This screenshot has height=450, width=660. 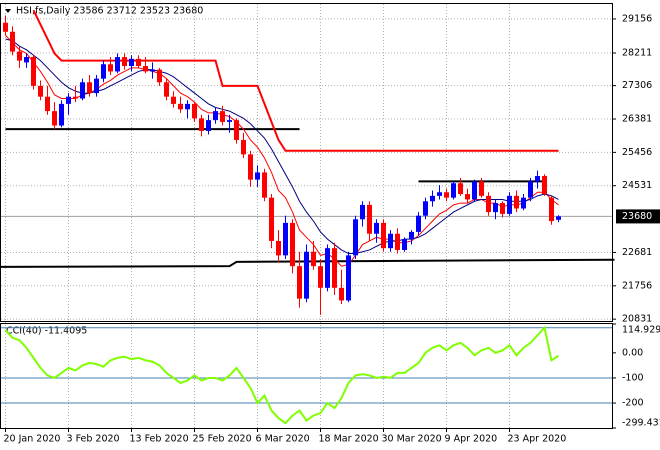 What do you see at coordinates (8, 11) in the screenshot?
I see `panel-marker` at bounding box center [8, 11].